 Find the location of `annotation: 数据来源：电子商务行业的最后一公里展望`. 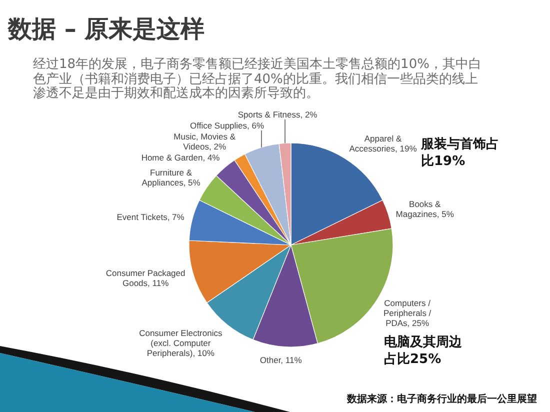

annotation: 数据来源：电子商务行业的最后一公里展望 is located at coordinates (442, 399).